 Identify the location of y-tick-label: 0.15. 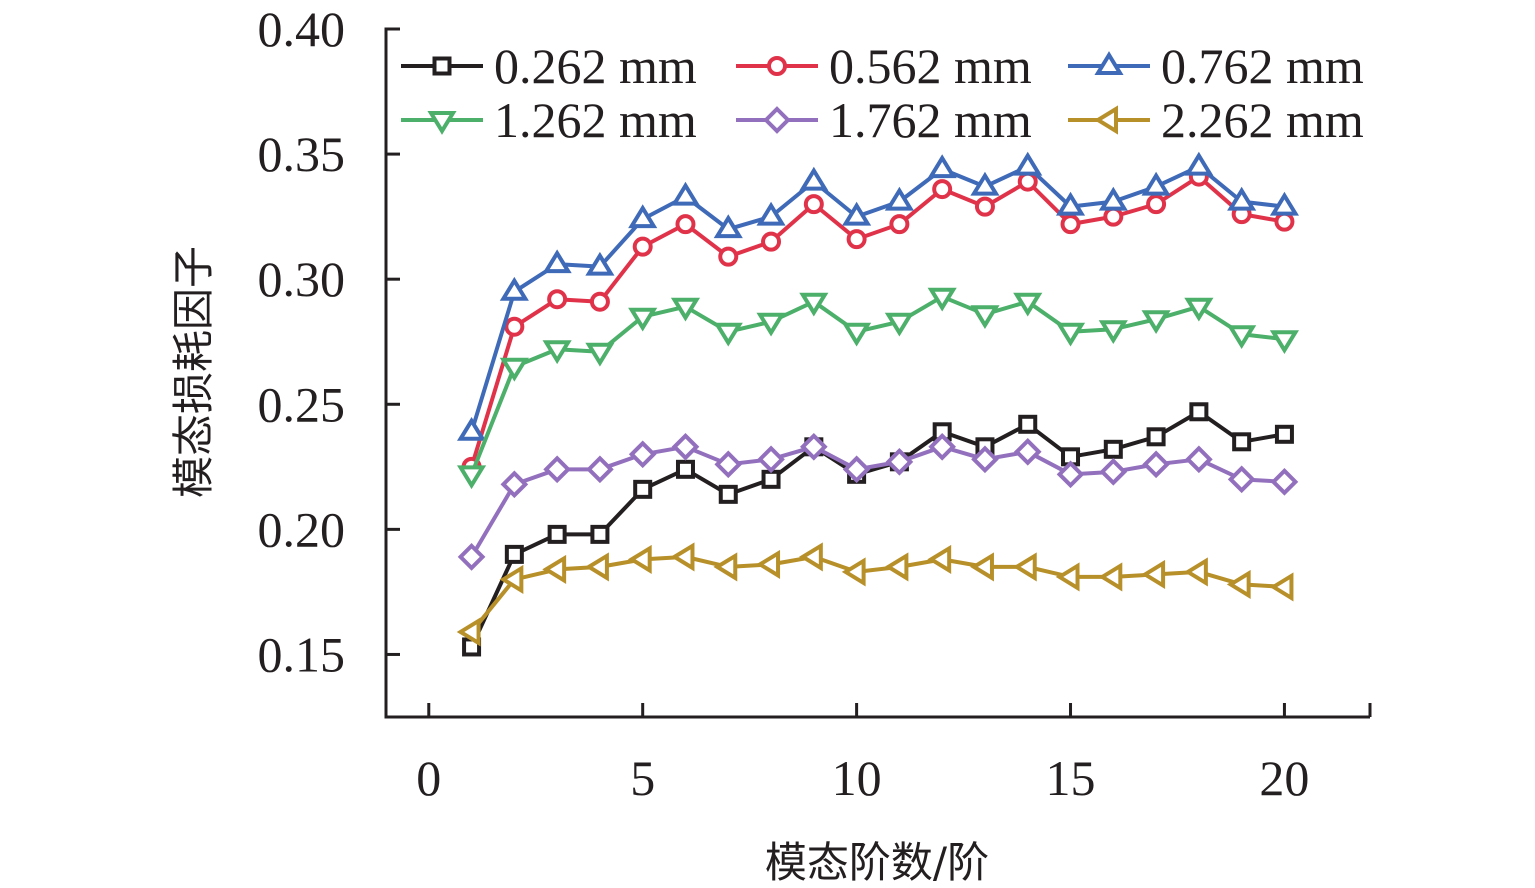
(302, 654).